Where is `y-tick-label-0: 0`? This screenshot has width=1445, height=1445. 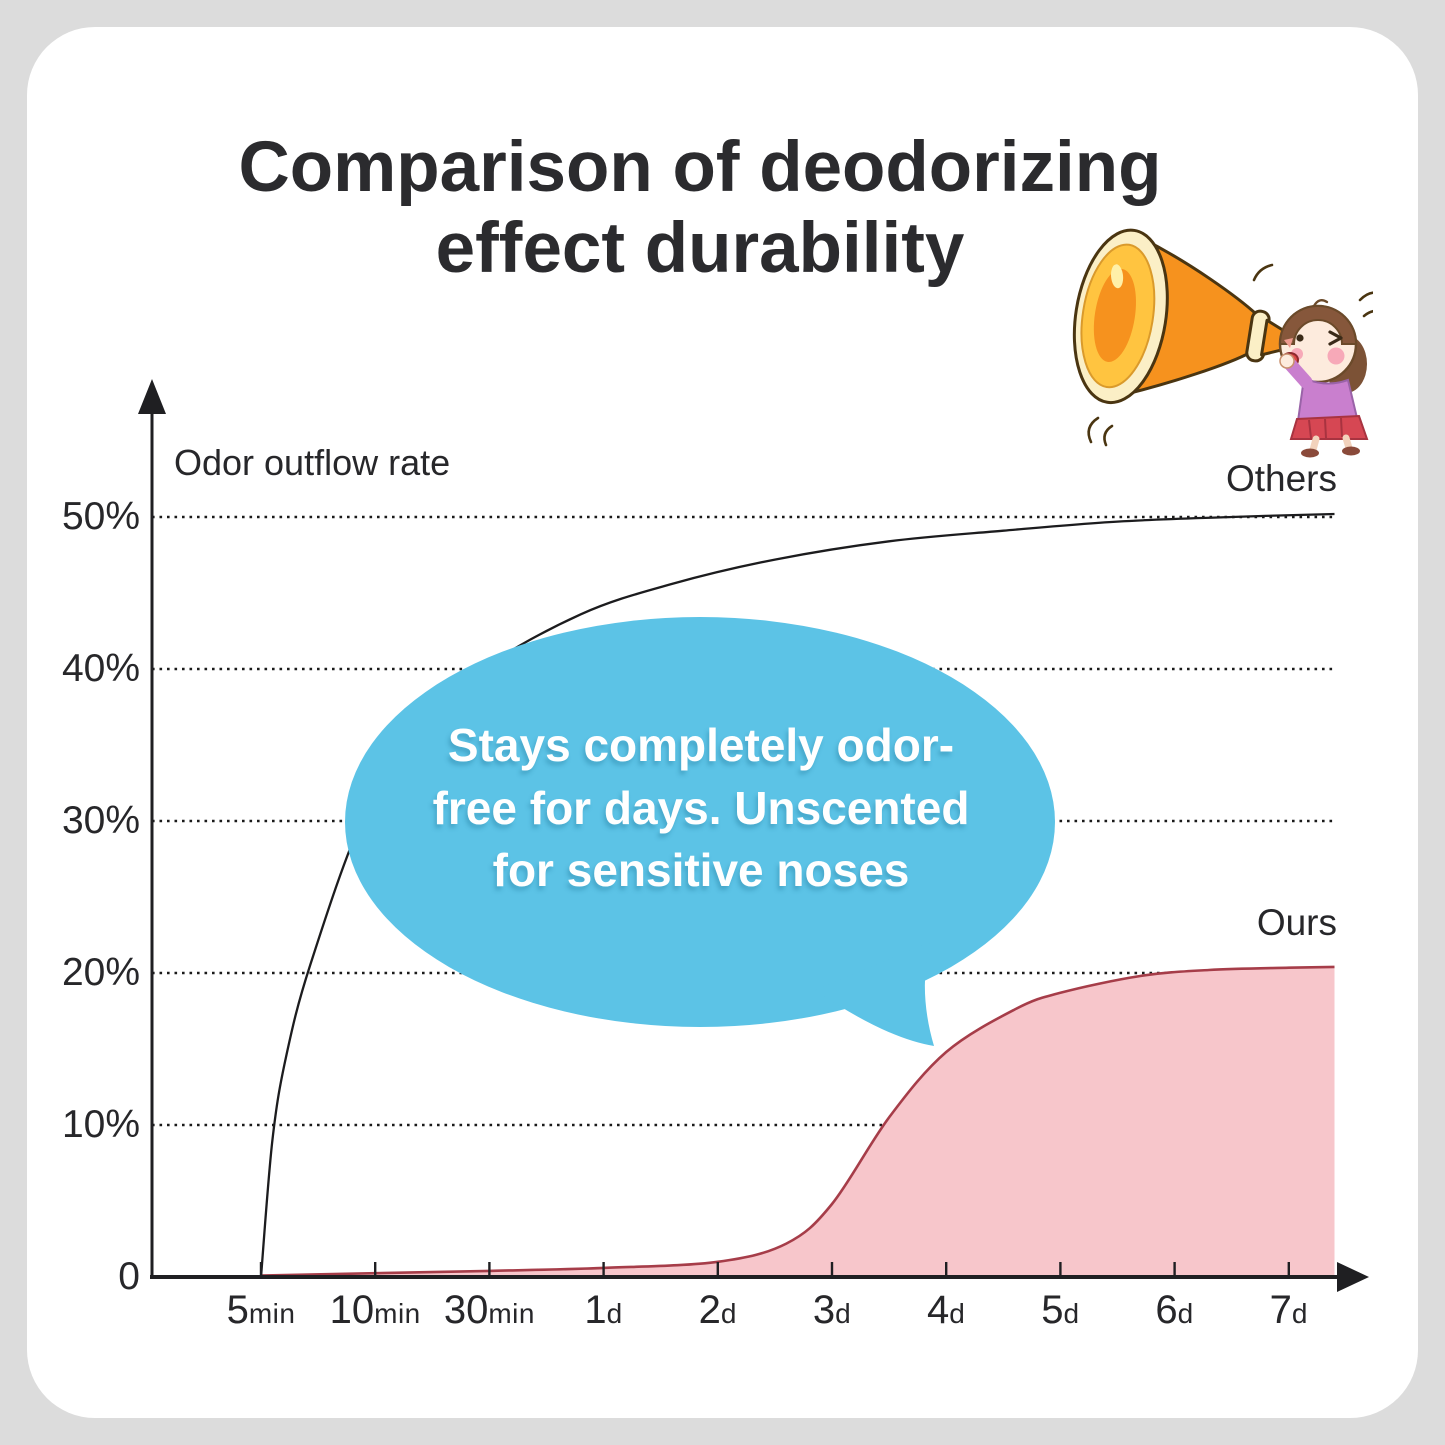
y-tick-label-0: 0 is located at coordinates (129, 1276).